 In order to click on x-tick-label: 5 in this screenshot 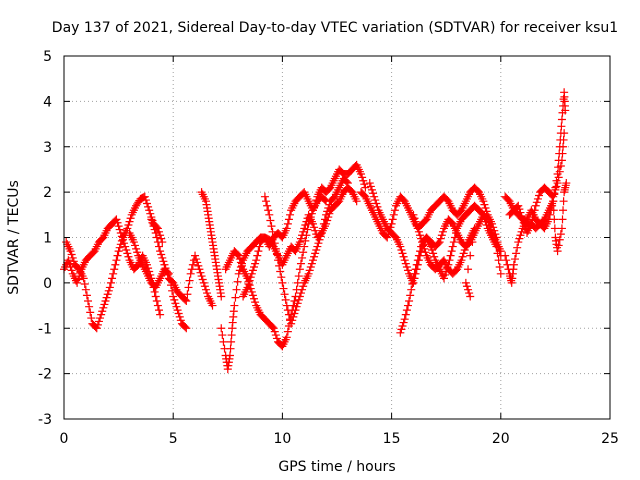, I will do `click(173, 439)`.